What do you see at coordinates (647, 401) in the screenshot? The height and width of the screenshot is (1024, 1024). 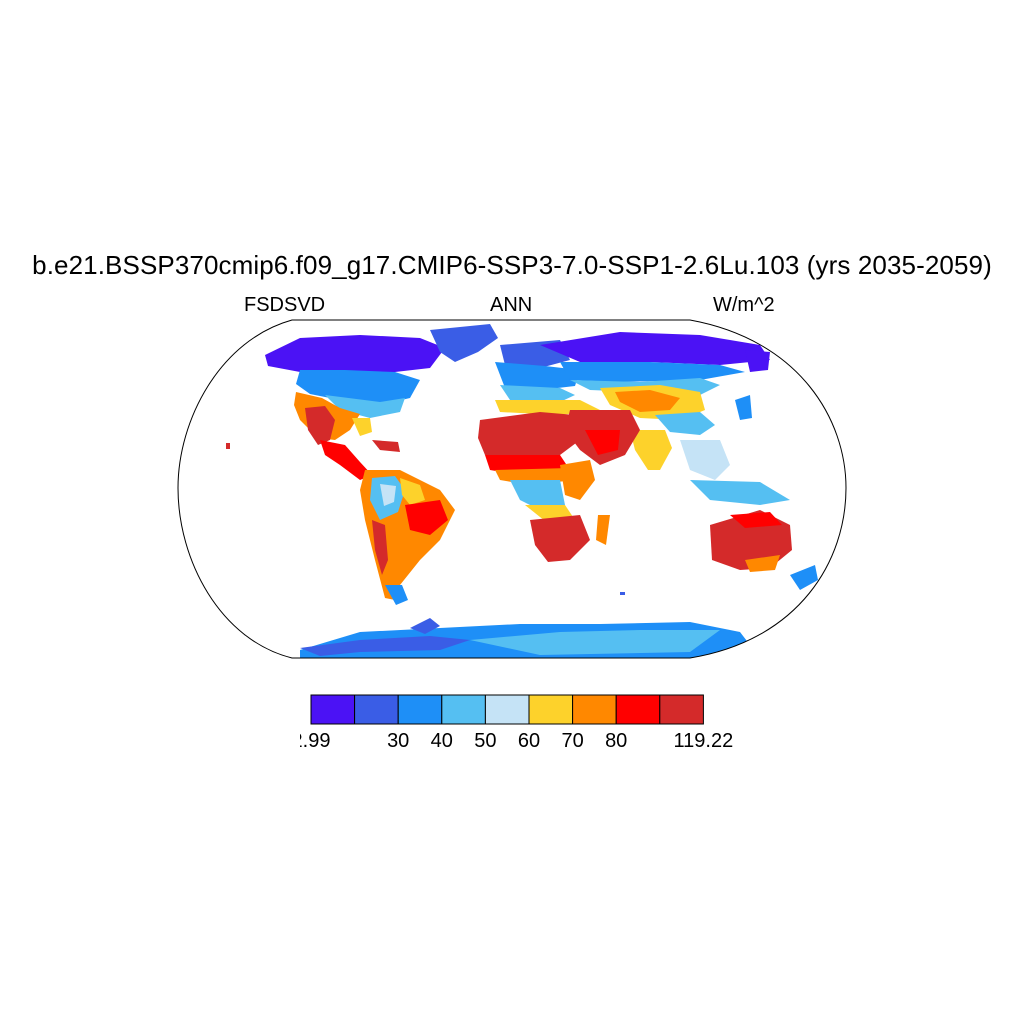 I see `central-asia-hot` at bounding box center [647, 401].